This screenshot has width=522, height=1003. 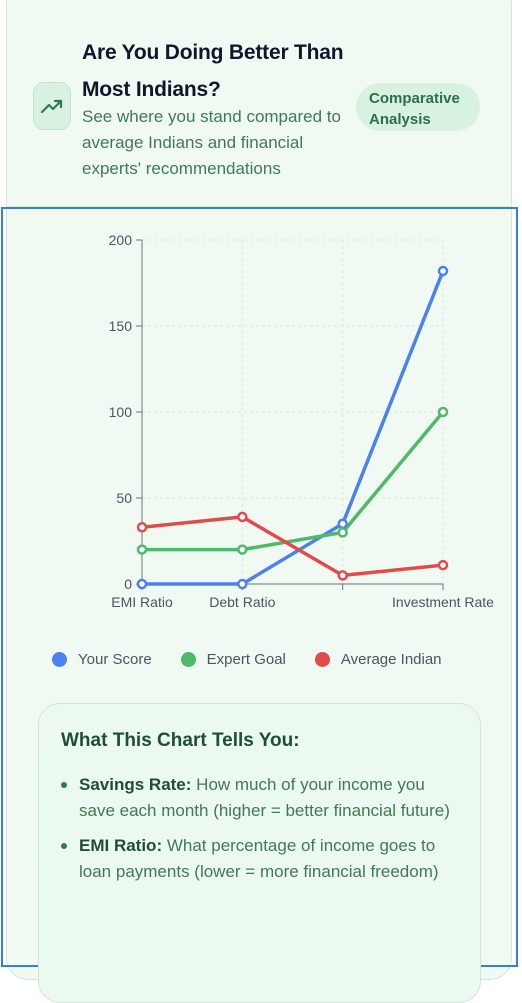 I want to click on chart-legend: Your Score Expert Goal Average Indian, so click(x=261, y=659).